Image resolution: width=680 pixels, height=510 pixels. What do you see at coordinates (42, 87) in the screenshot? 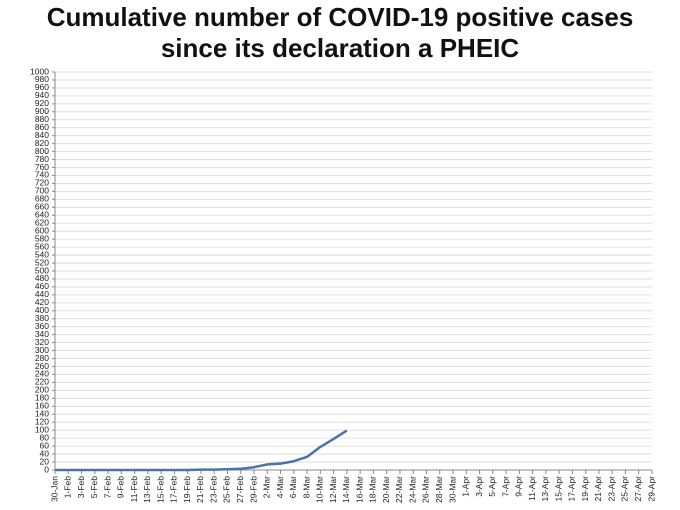
I see `y-tick-label: 960` at bounding box center [42, 87].